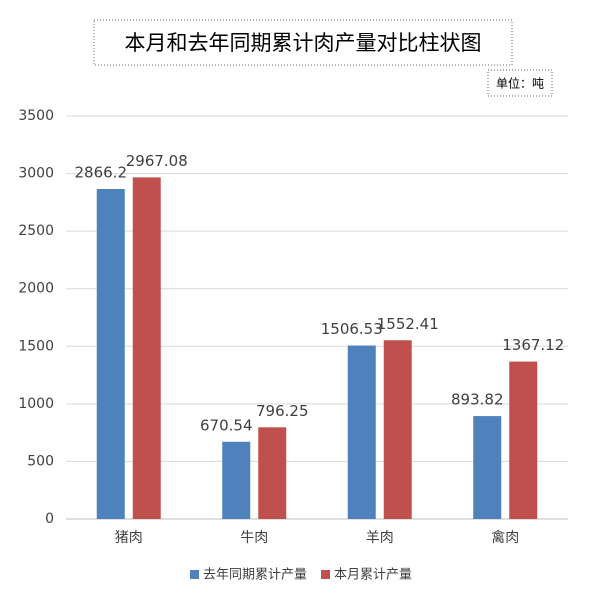  What do you see at coordinates (255, 575) in the screenshot?
I see `legend-label: 去年同期累计产量` at bounding box center [255, 575].